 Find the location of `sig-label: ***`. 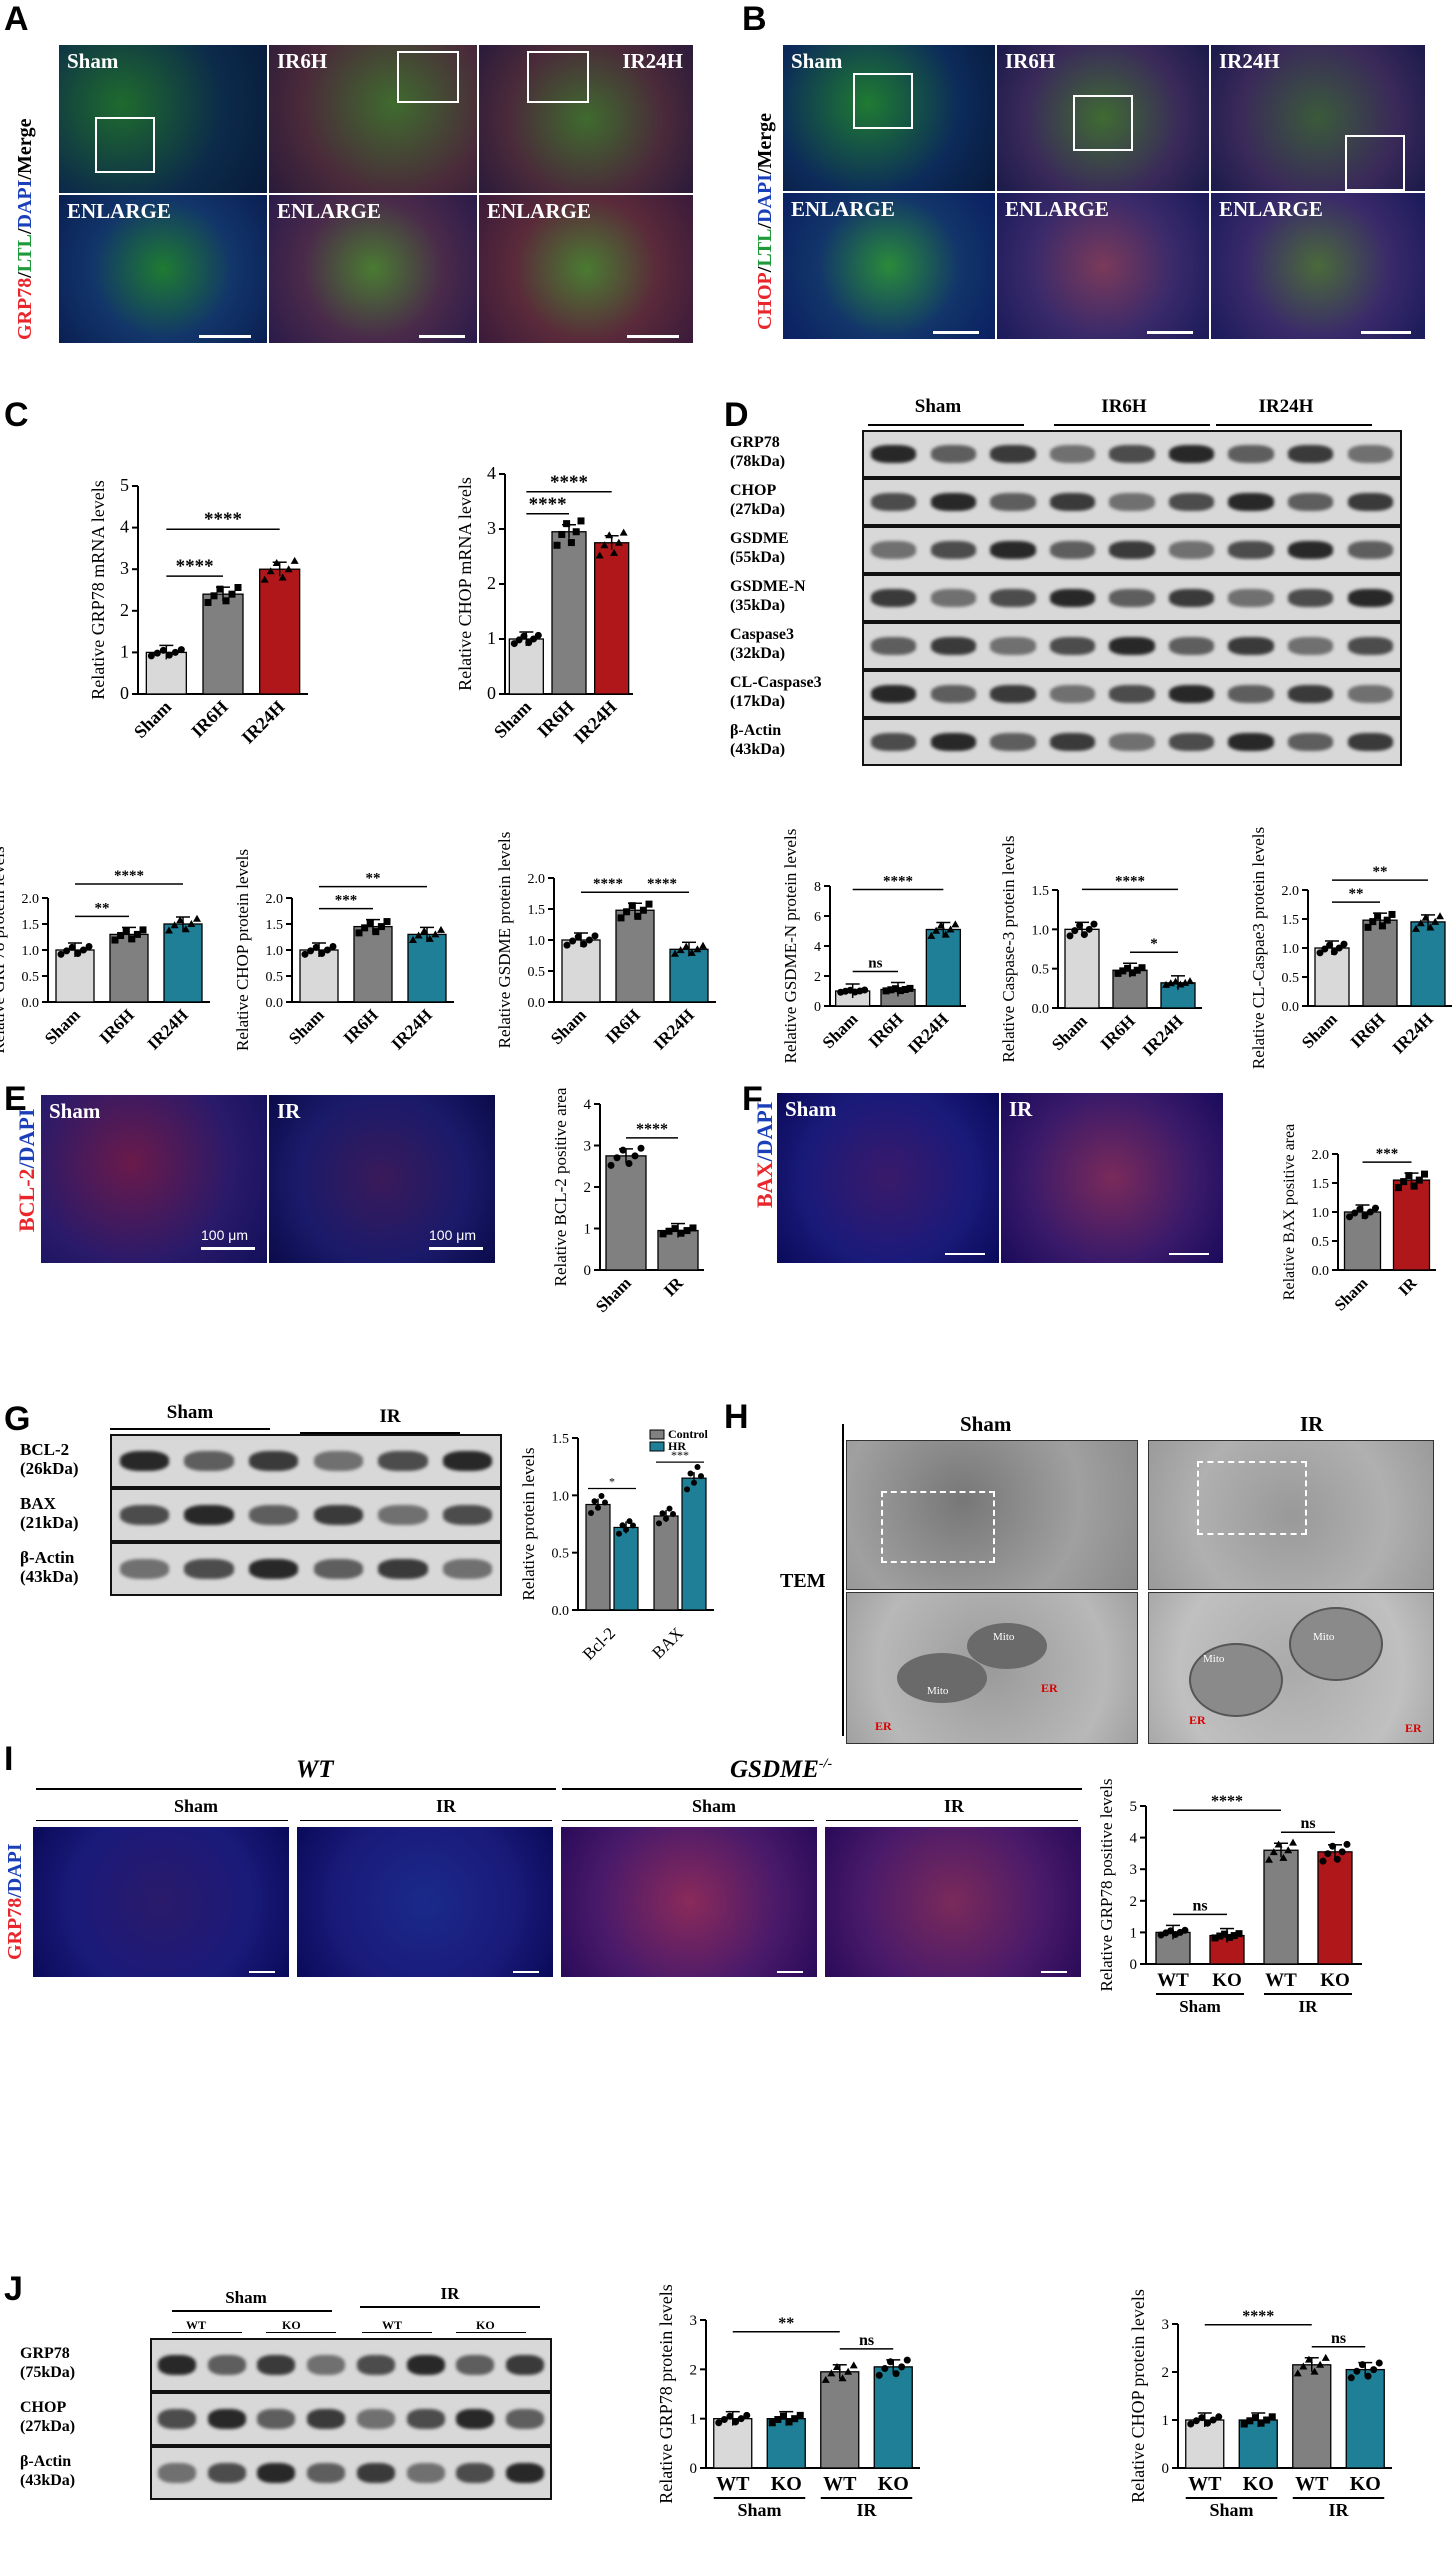

sig-label: *** is located at coordinates (346, 901).